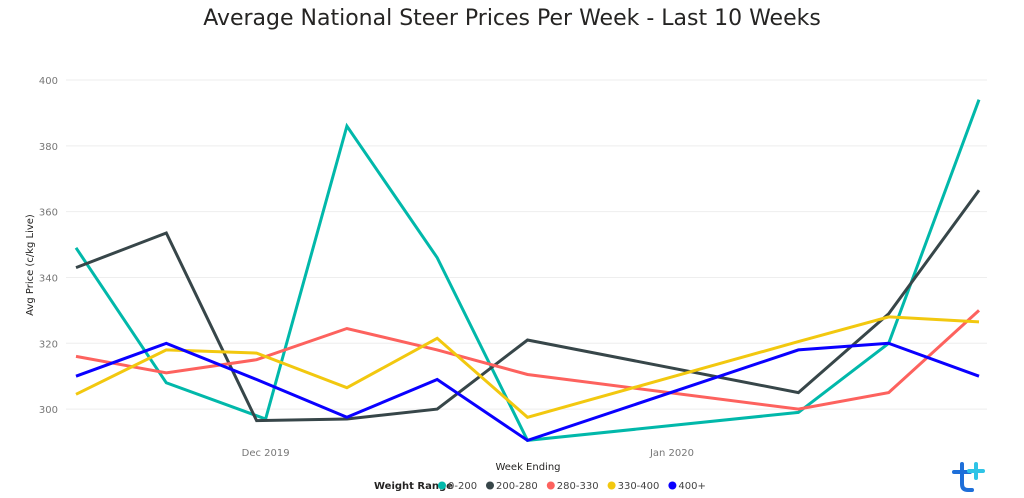  What do you see at coordinates (48, 81) in the screenshot?
I see `y-tick-label: 400` at bounding box center [48, 81].